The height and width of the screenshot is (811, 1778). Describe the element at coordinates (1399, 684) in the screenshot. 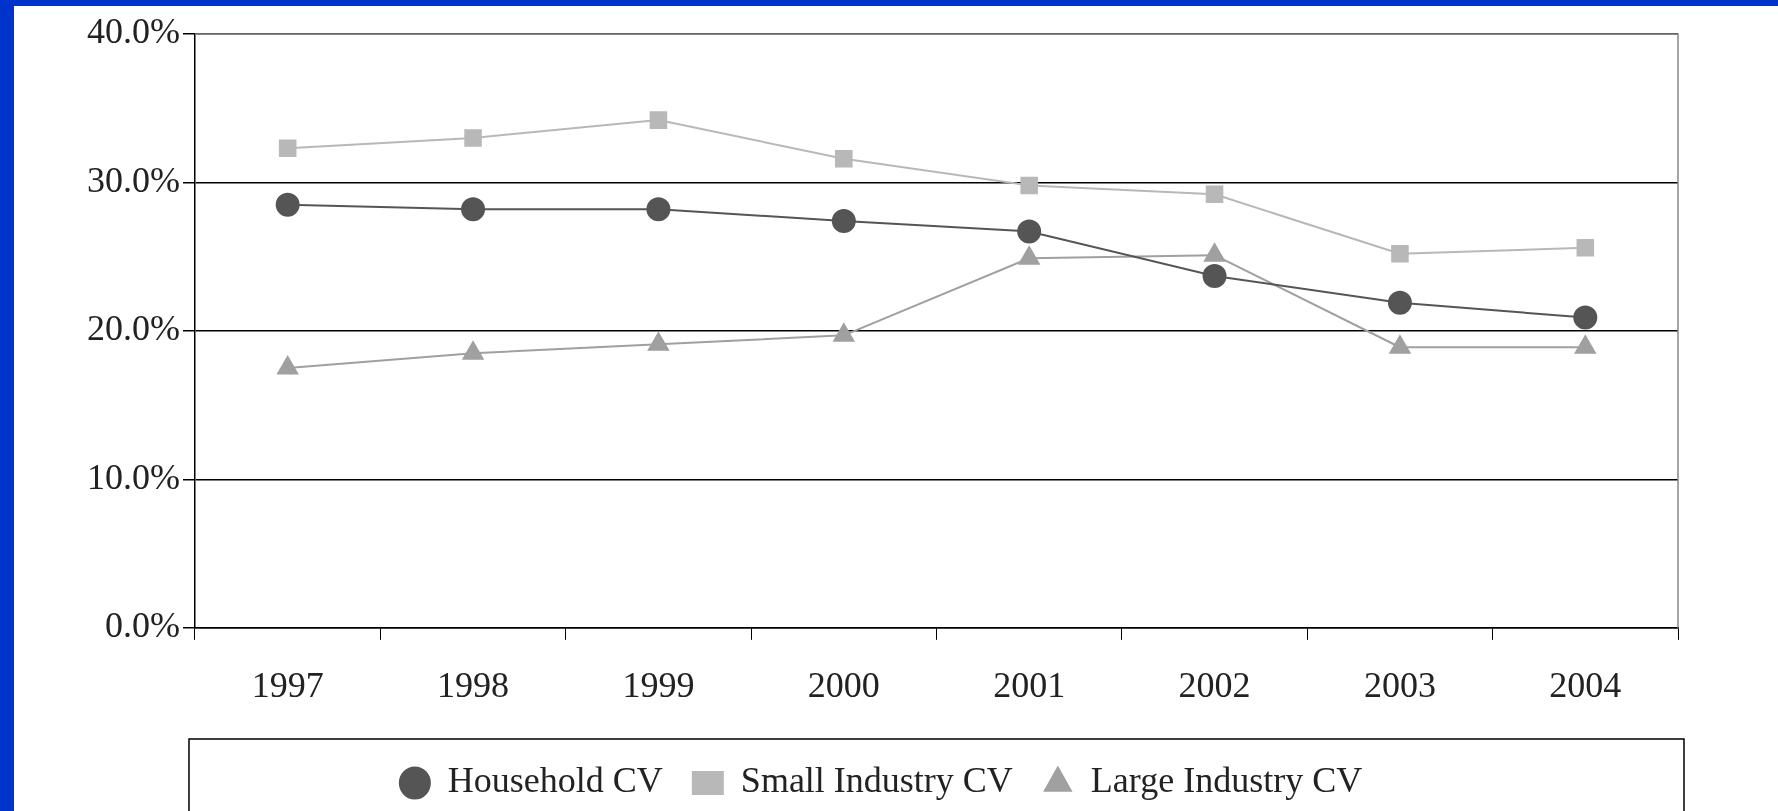

I see `x-tick-label: 2003` at that location.